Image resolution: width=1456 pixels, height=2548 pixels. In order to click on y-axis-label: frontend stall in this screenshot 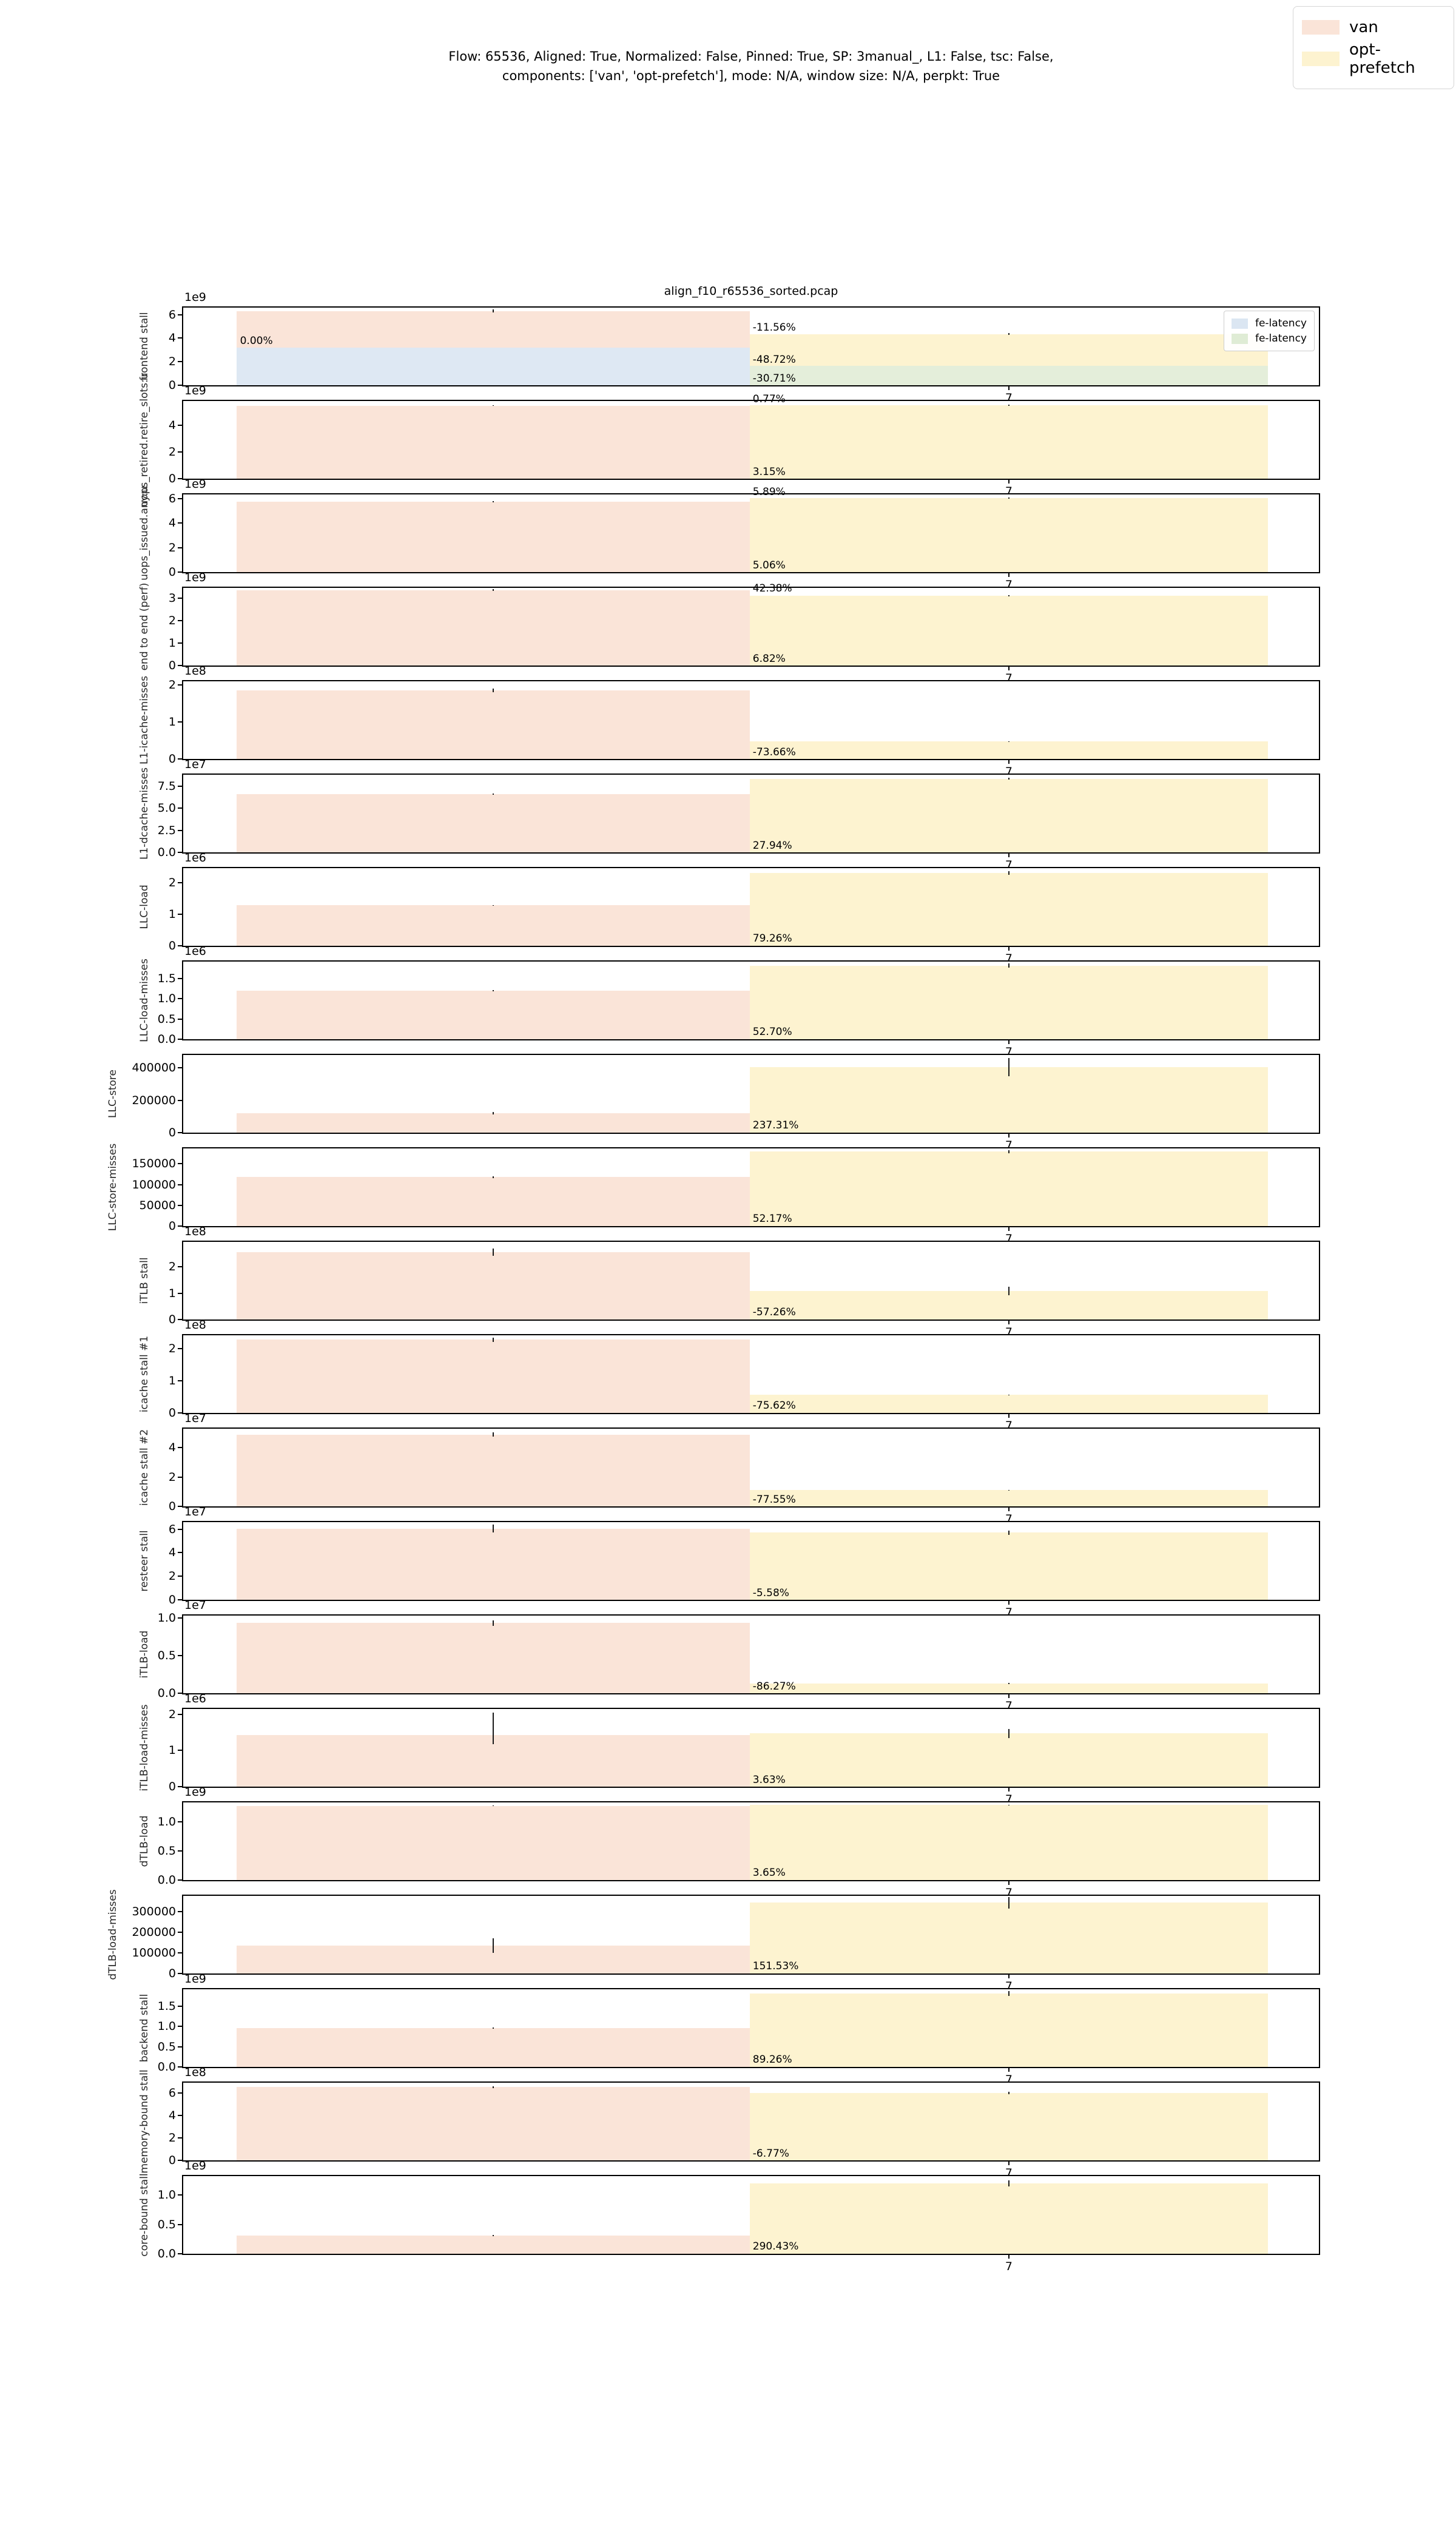, I will do `click(144, 346)`.